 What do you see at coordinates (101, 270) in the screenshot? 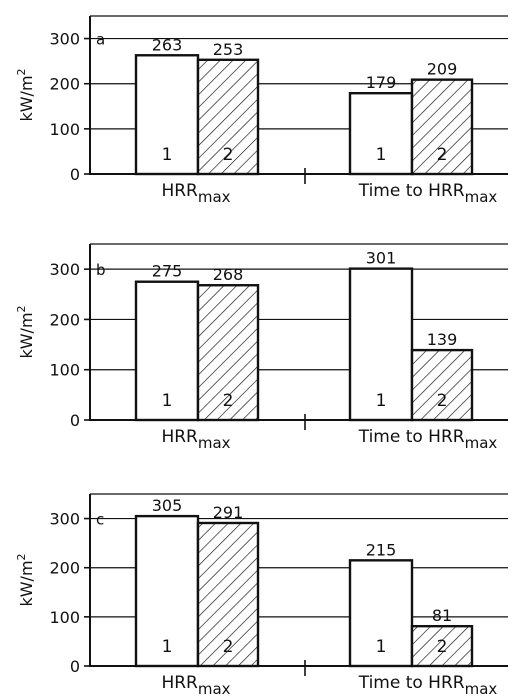
I see `panel-label: b` at bounding box center [101, 270].